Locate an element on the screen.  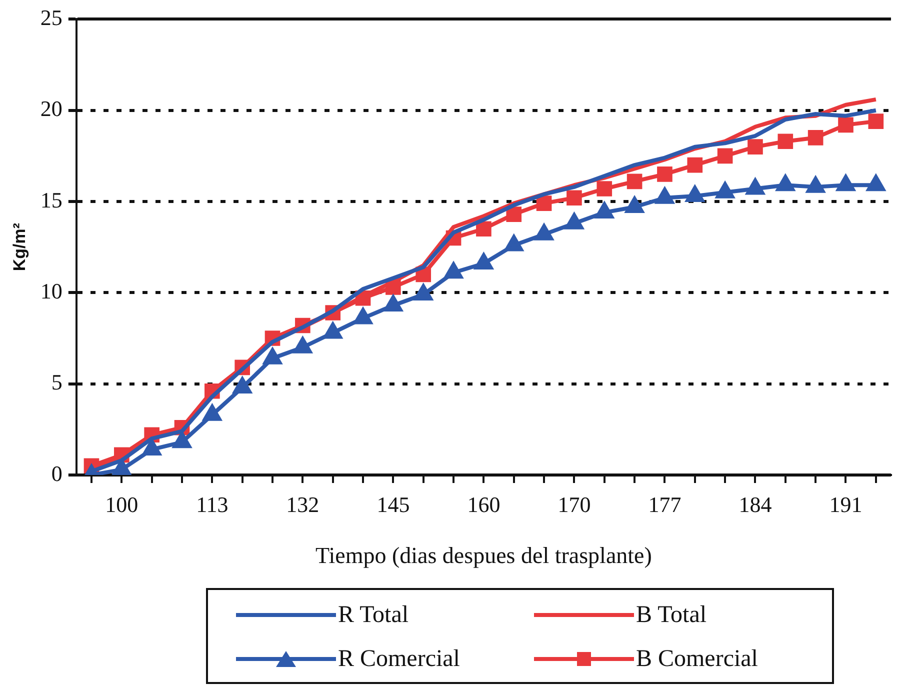
y-axis-title: Kg/m² is located at coordinates (19, 247).